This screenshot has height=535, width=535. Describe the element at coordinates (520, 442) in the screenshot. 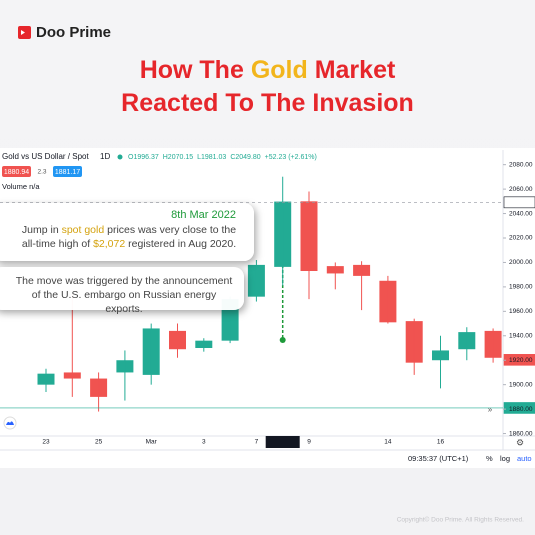

I see `settings-icon: ⚙` at that location.